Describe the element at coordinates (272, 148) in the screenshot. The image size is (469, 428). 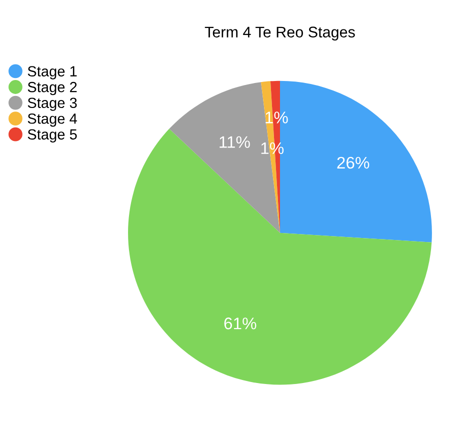
I see `data-label: 1%` at that location.